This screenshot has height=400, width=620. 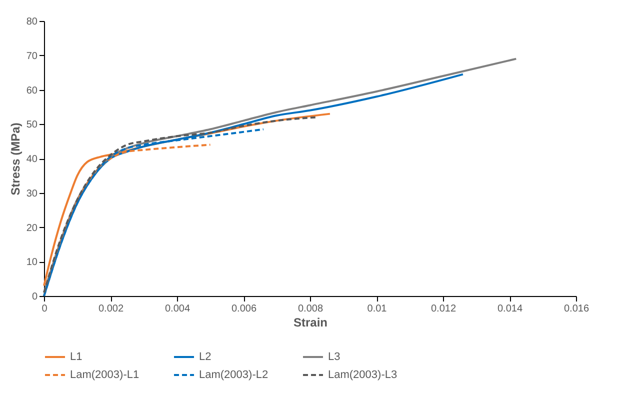 What do you see at coordinates (32, 262) in the screenshot?
I see `y-tick-label: 10` at bounding box center [32, 262].